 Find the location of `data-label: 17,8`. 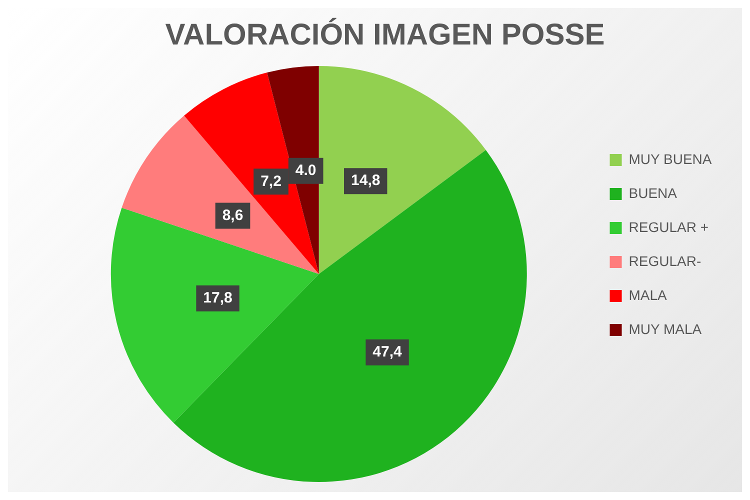

data-label: 17,8 is located at coordinates (217, 297).